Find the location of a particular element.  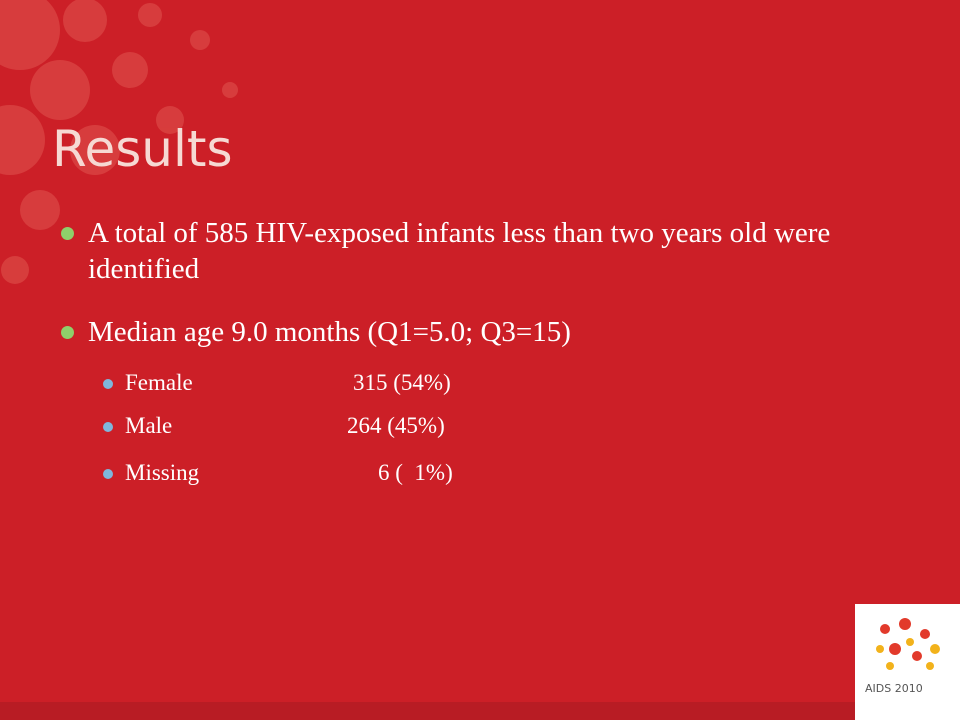

value: 6 ( 1%) is located at coordinates (415, 472).